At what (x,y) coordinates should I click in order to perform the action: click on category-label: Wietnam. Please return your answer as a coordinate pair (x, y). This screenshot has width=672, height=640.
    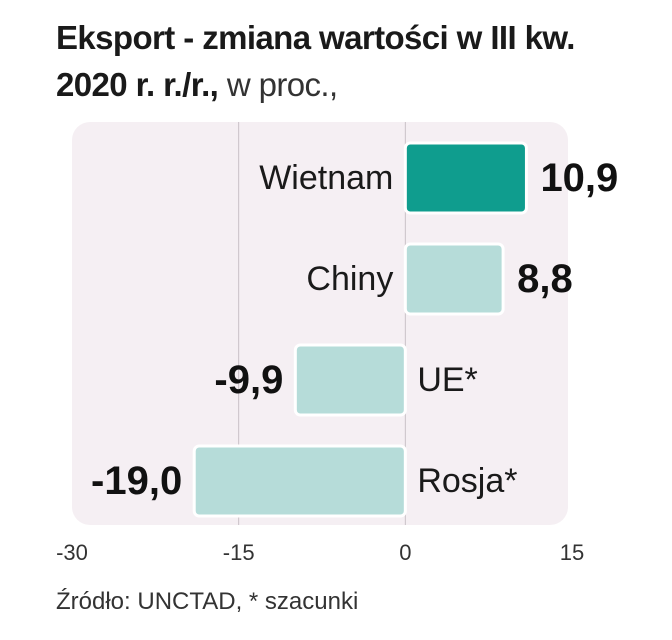
    Looking at the image, I should click on (326, 178).